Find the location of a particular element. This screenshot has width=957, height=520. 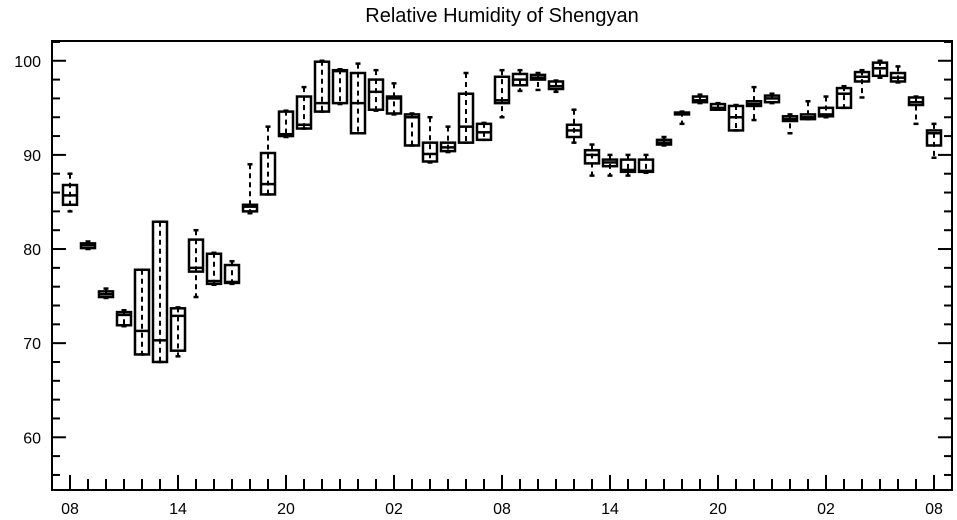

y-tick-label: 80 is located at coordinates (32, 250).